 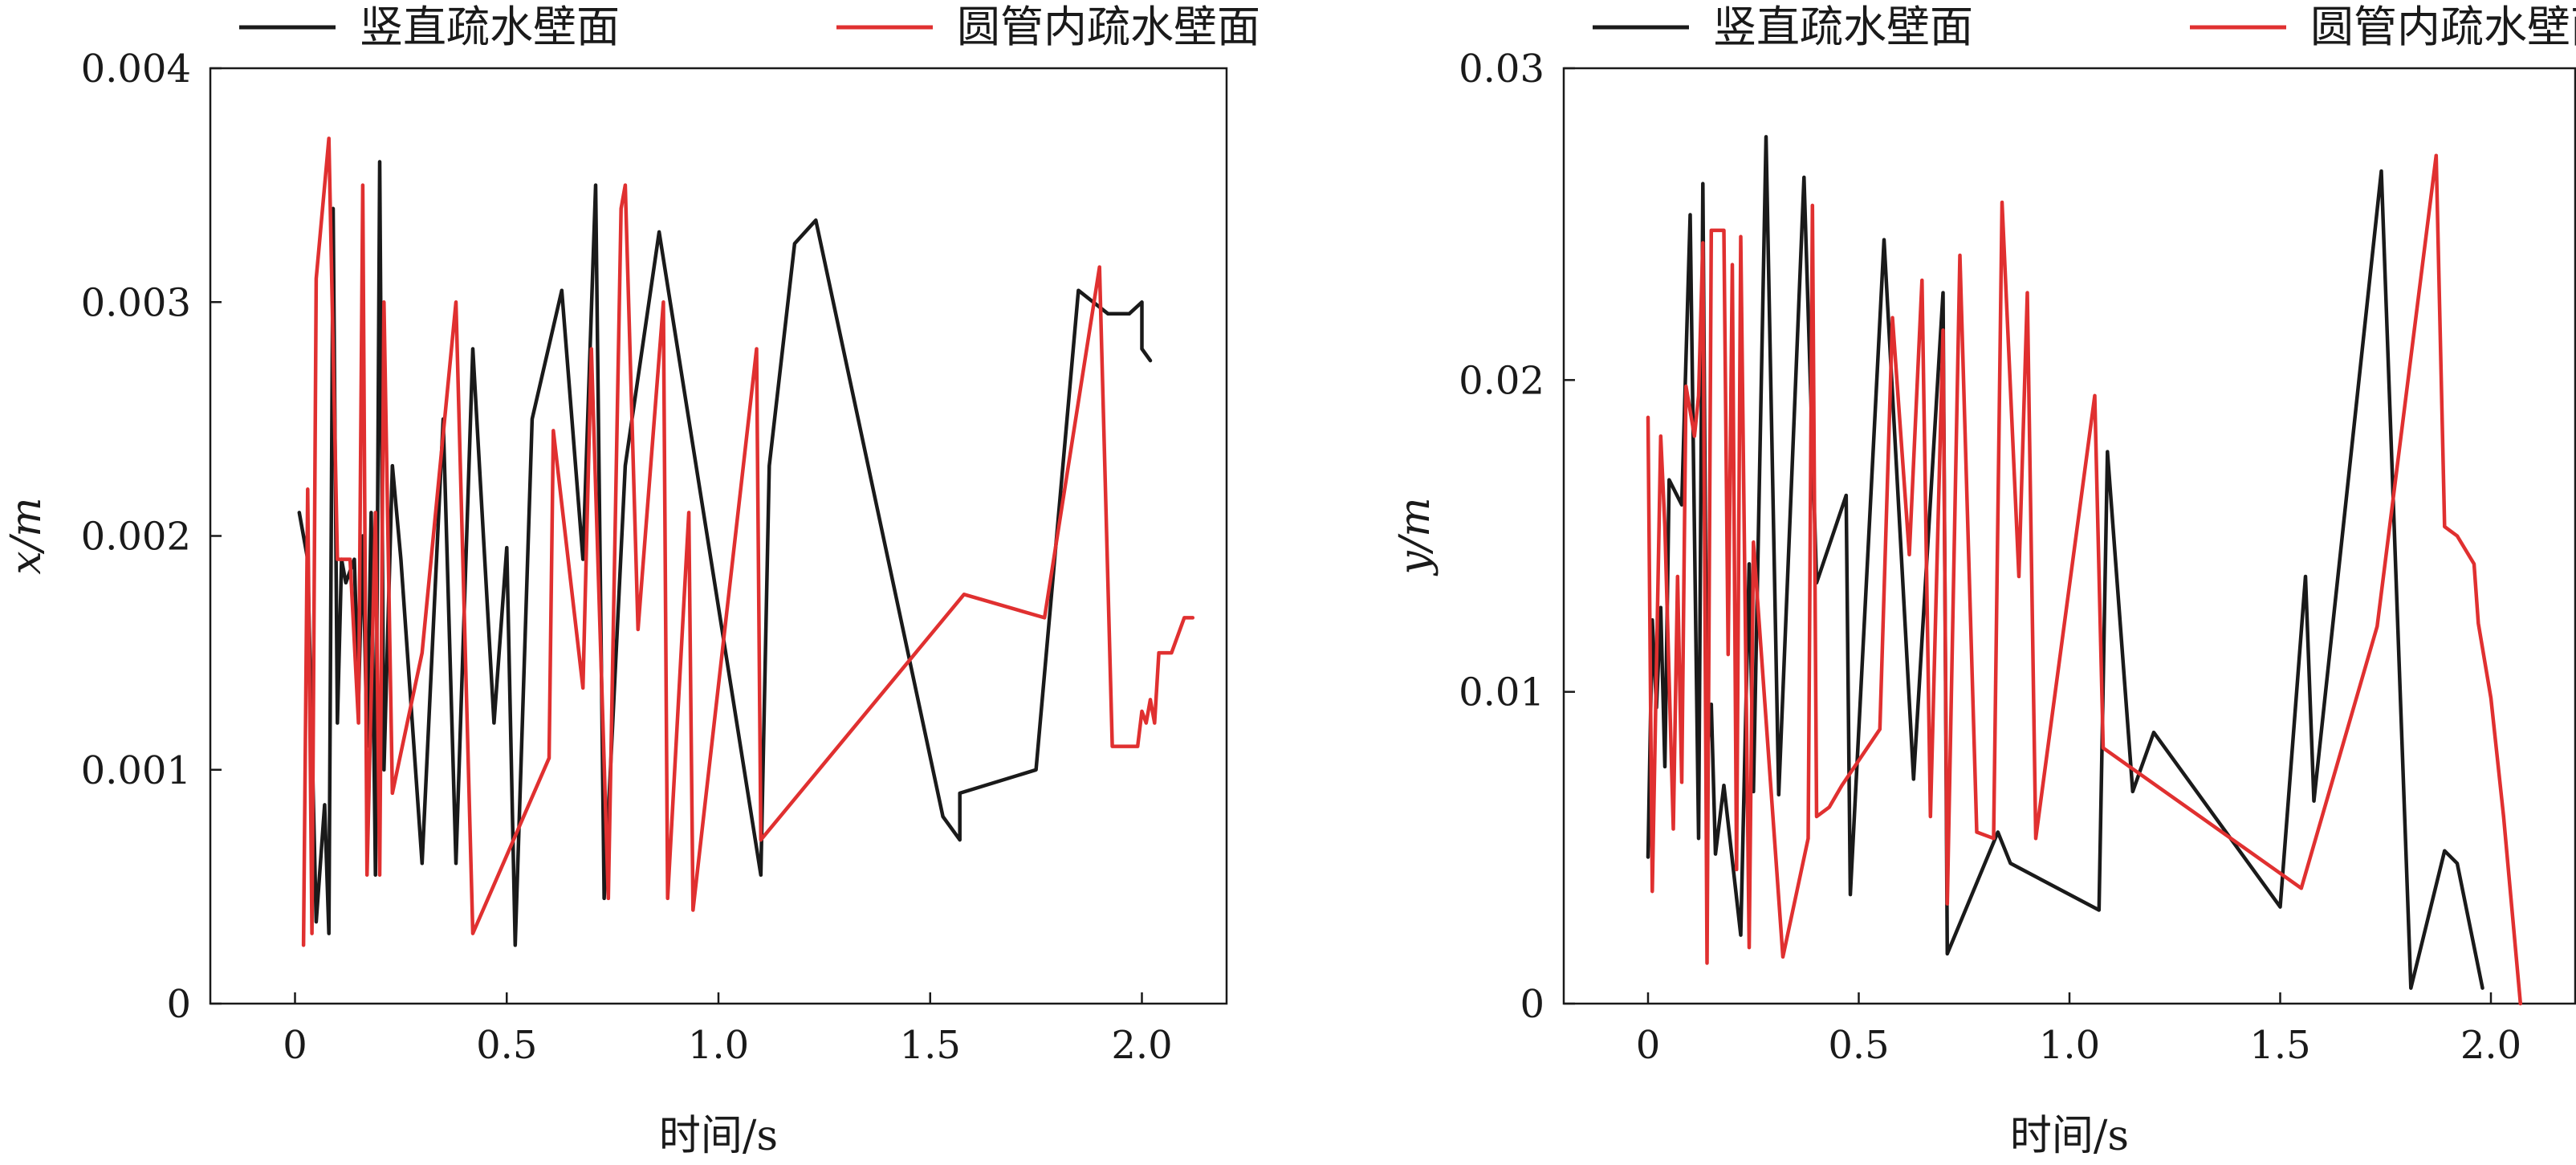 What do you see at coordinates (1501, 69) in the screenshot?
I see `y-tick-label: 0.03` at bounding box center [1501, 69].